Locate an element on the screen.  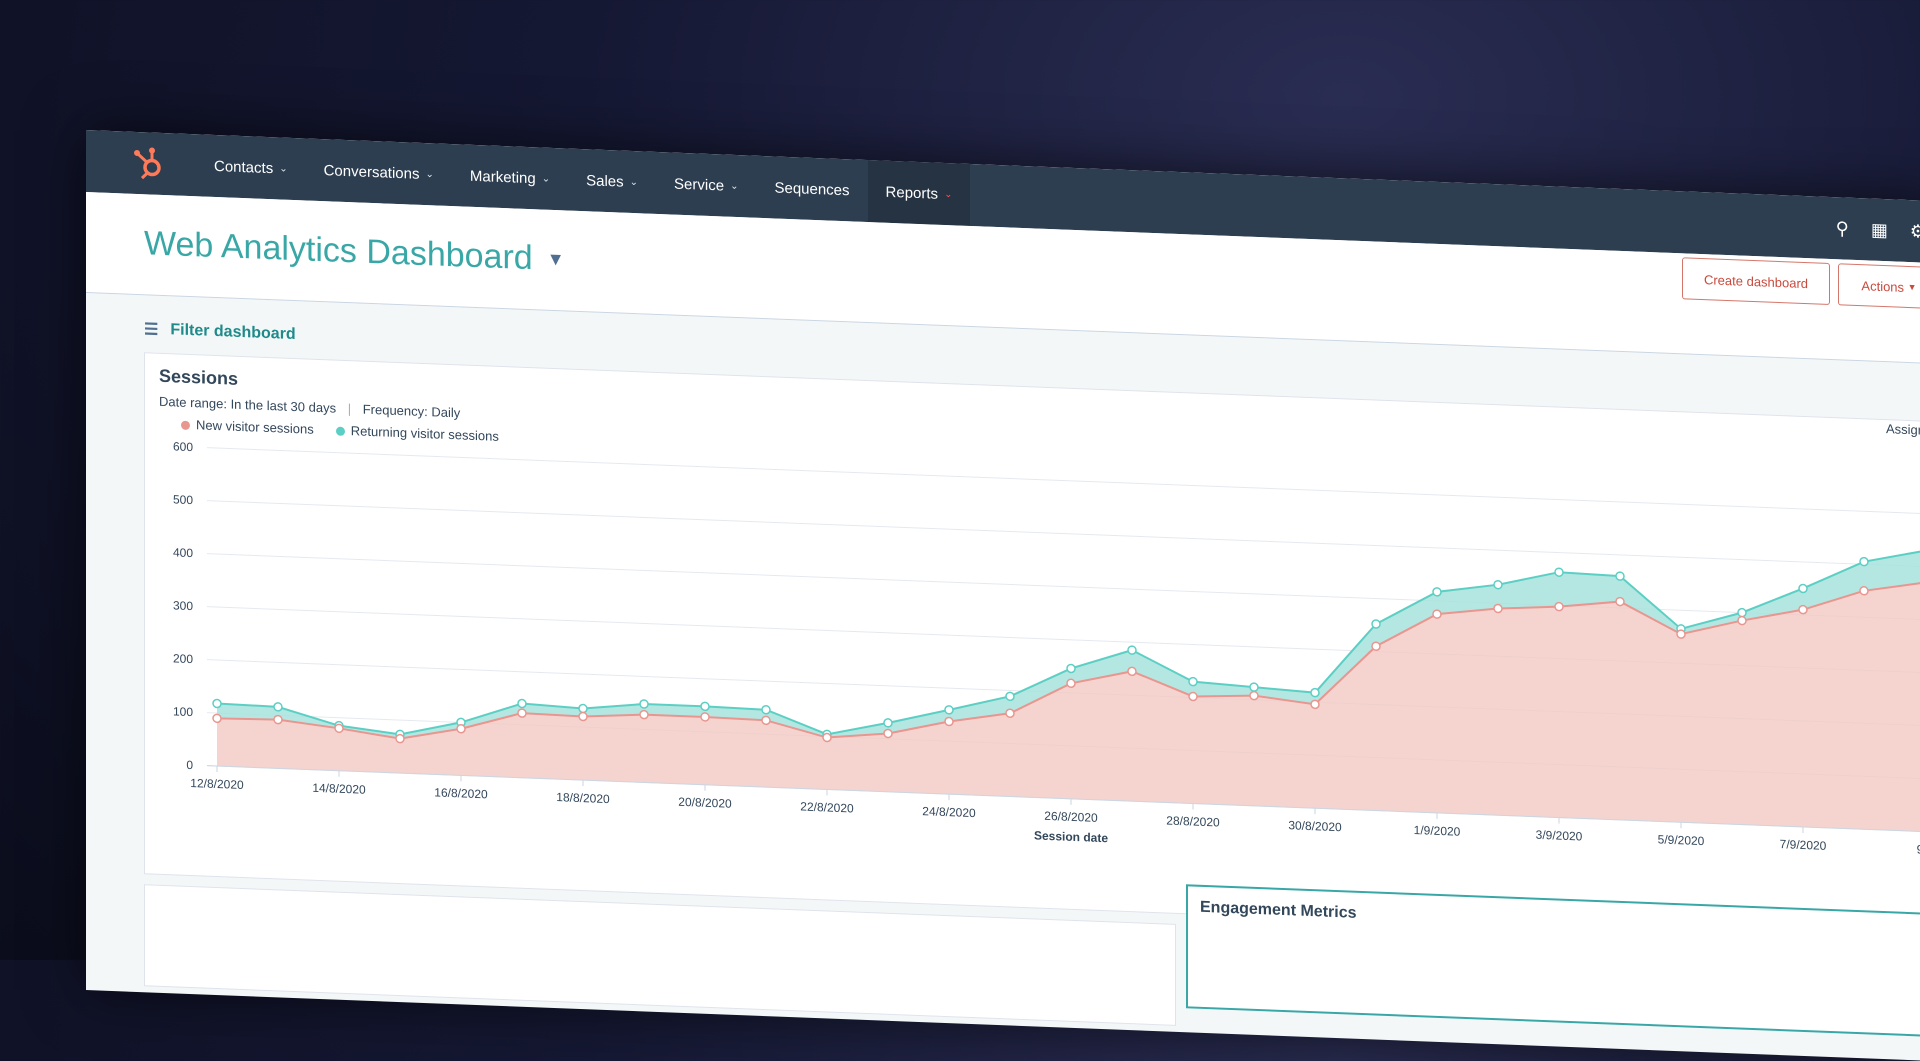
filter-dashboard-link: ☰ Filter dashboard is located at coordinates (220, 332).